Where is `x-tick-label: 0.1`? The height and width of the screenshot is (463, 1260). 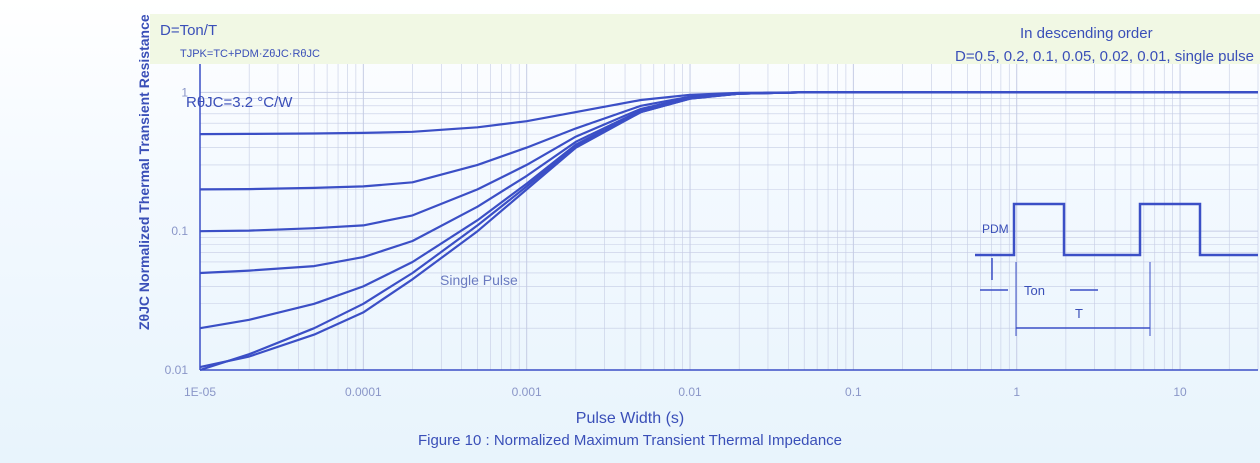
x-tick-label: 0.1 is located at coordinates (853, 392).